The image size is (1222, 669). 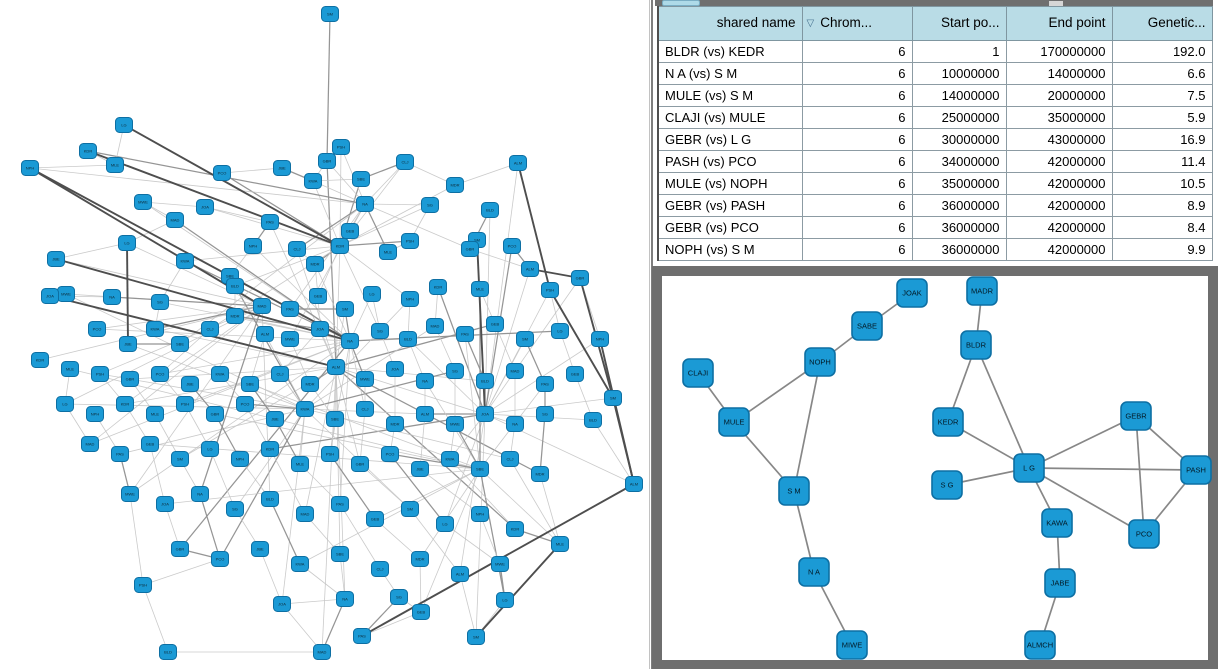 I want to click on table-cell: 11.4, so click(x=1162, y=161).